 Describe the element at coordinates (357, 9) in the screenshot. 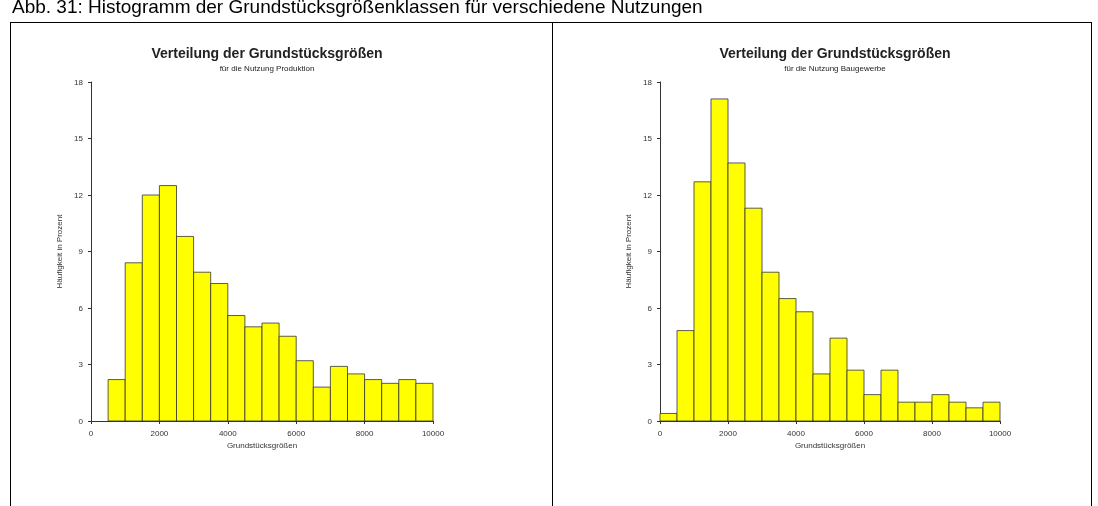

I see `caption: Abb. 31: Histogramm der Grundstücksgrößenklassen für verschiedene Nutzungen` at that location.